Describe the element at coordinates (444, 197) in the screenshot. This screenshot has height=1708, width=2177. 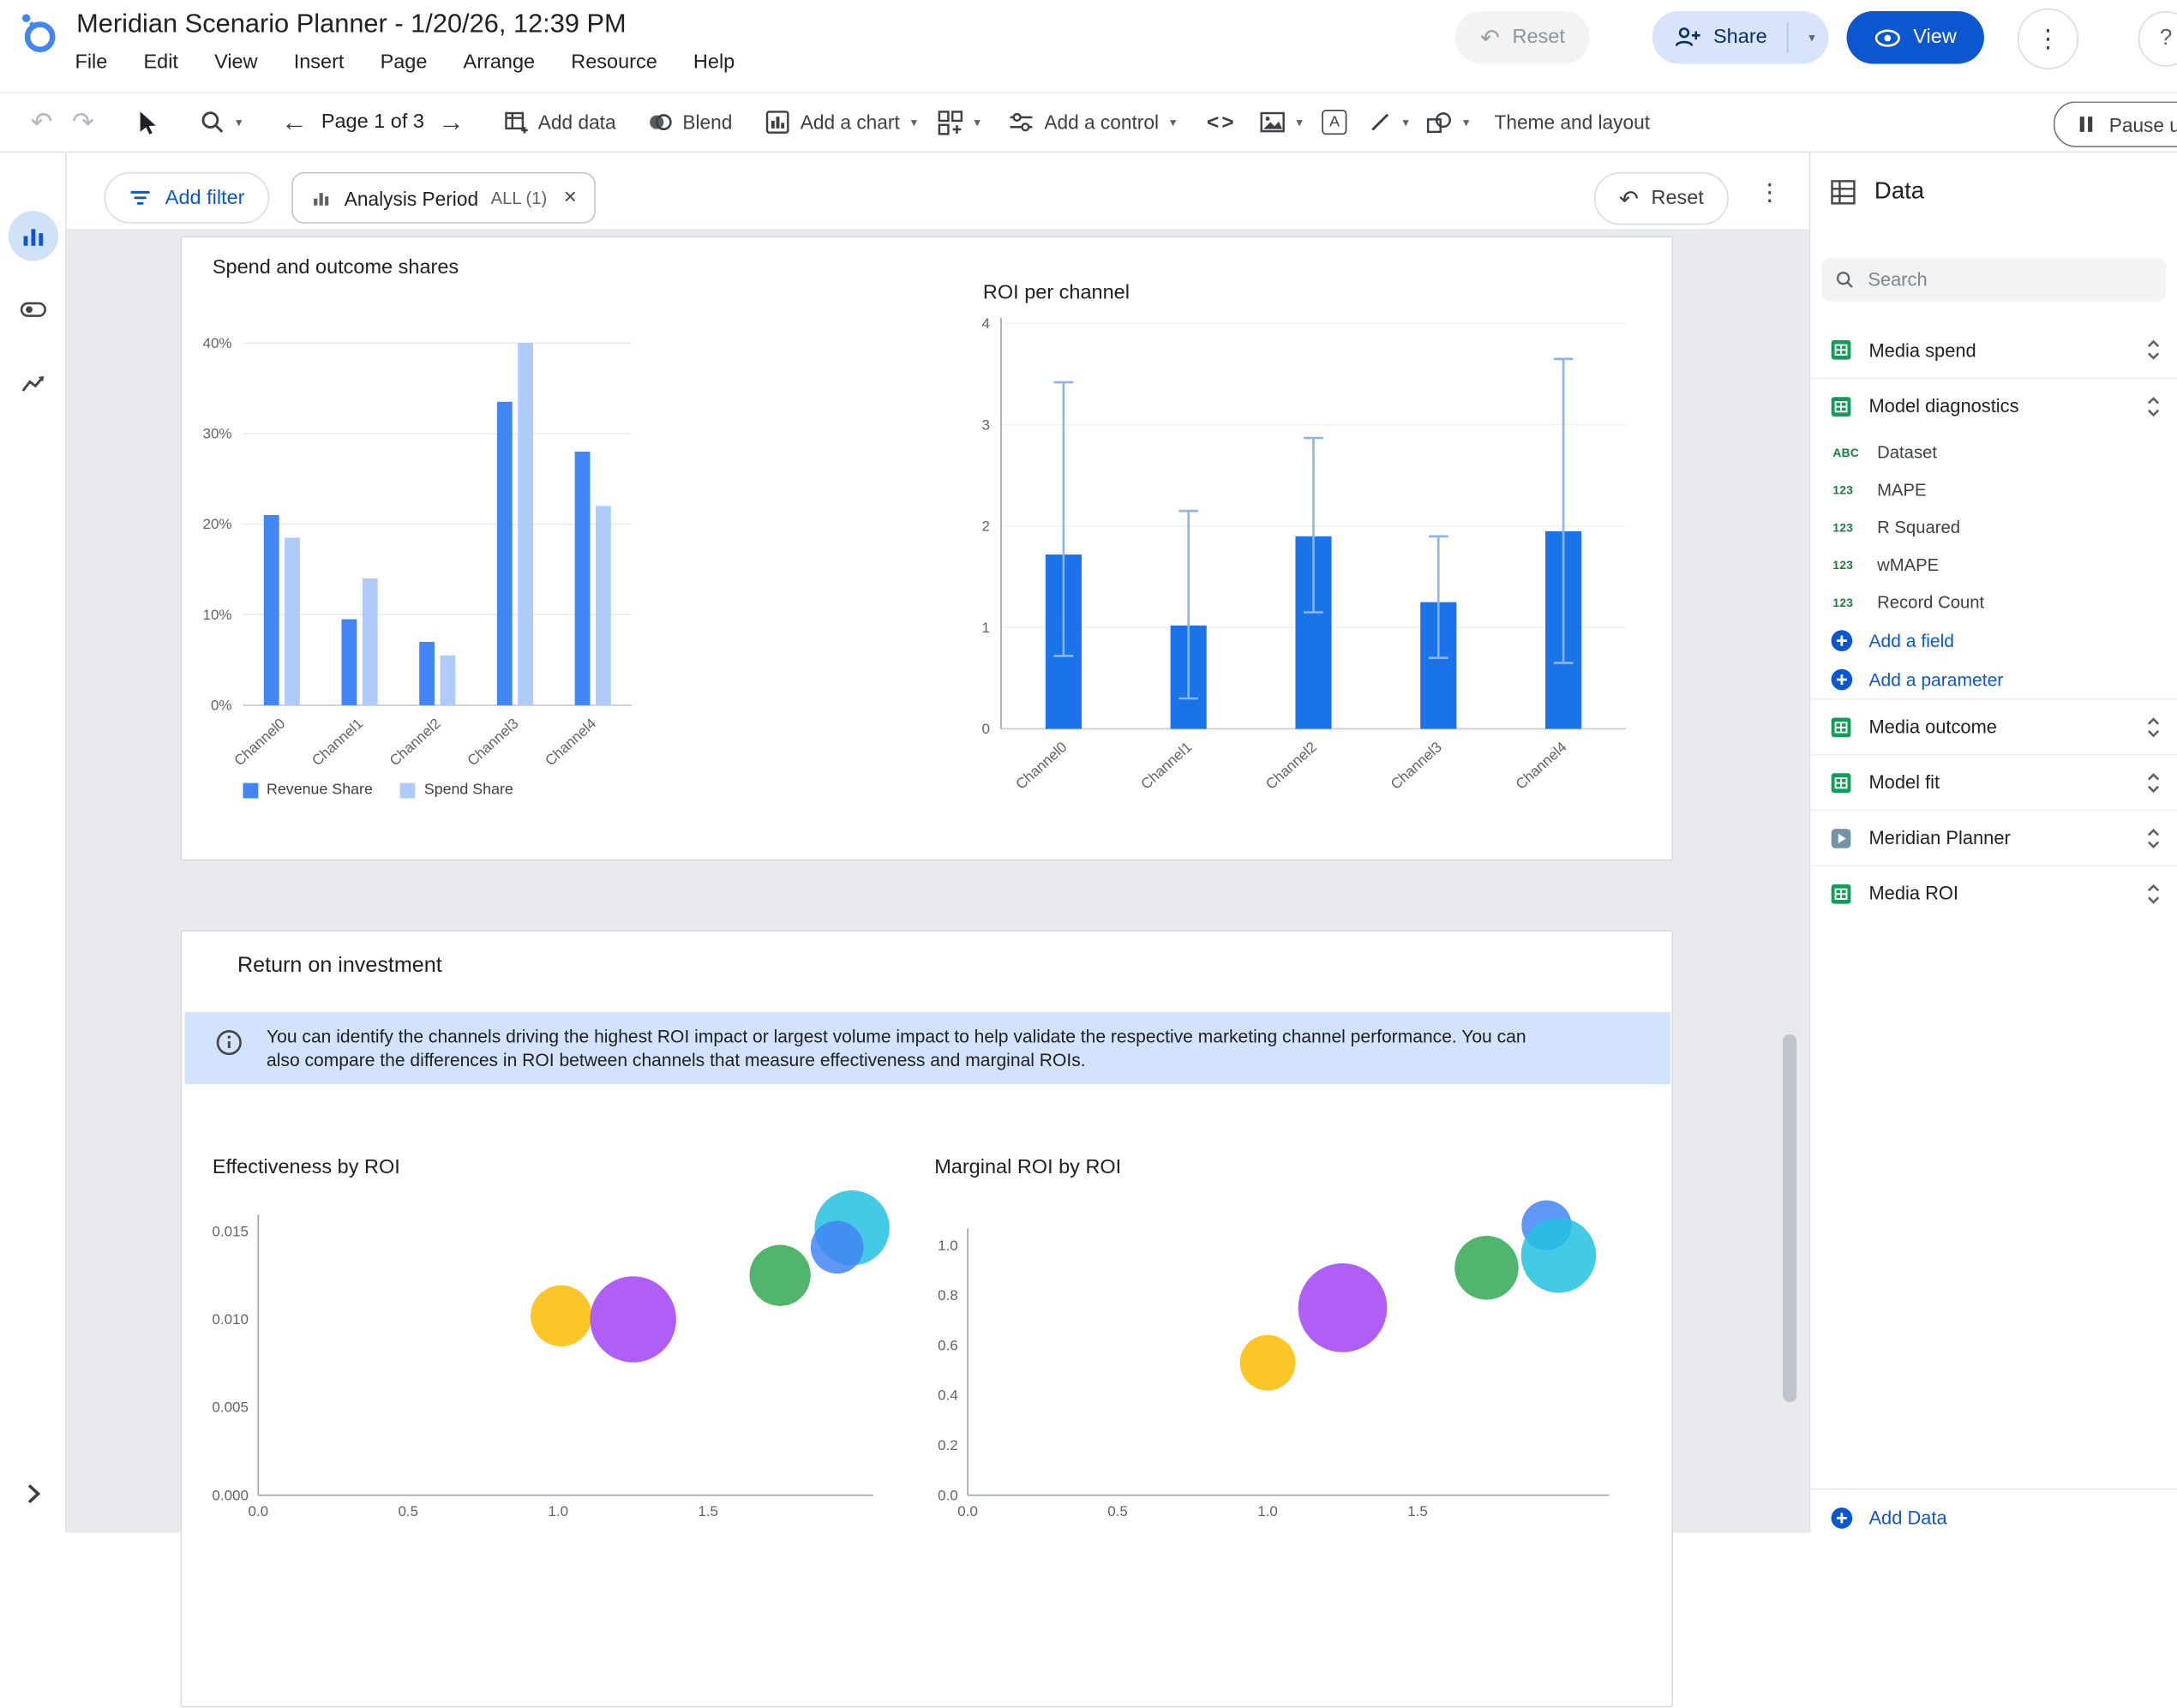
I see `analysis-period-chip: Analysis Period ALL (1) ×` at that location.